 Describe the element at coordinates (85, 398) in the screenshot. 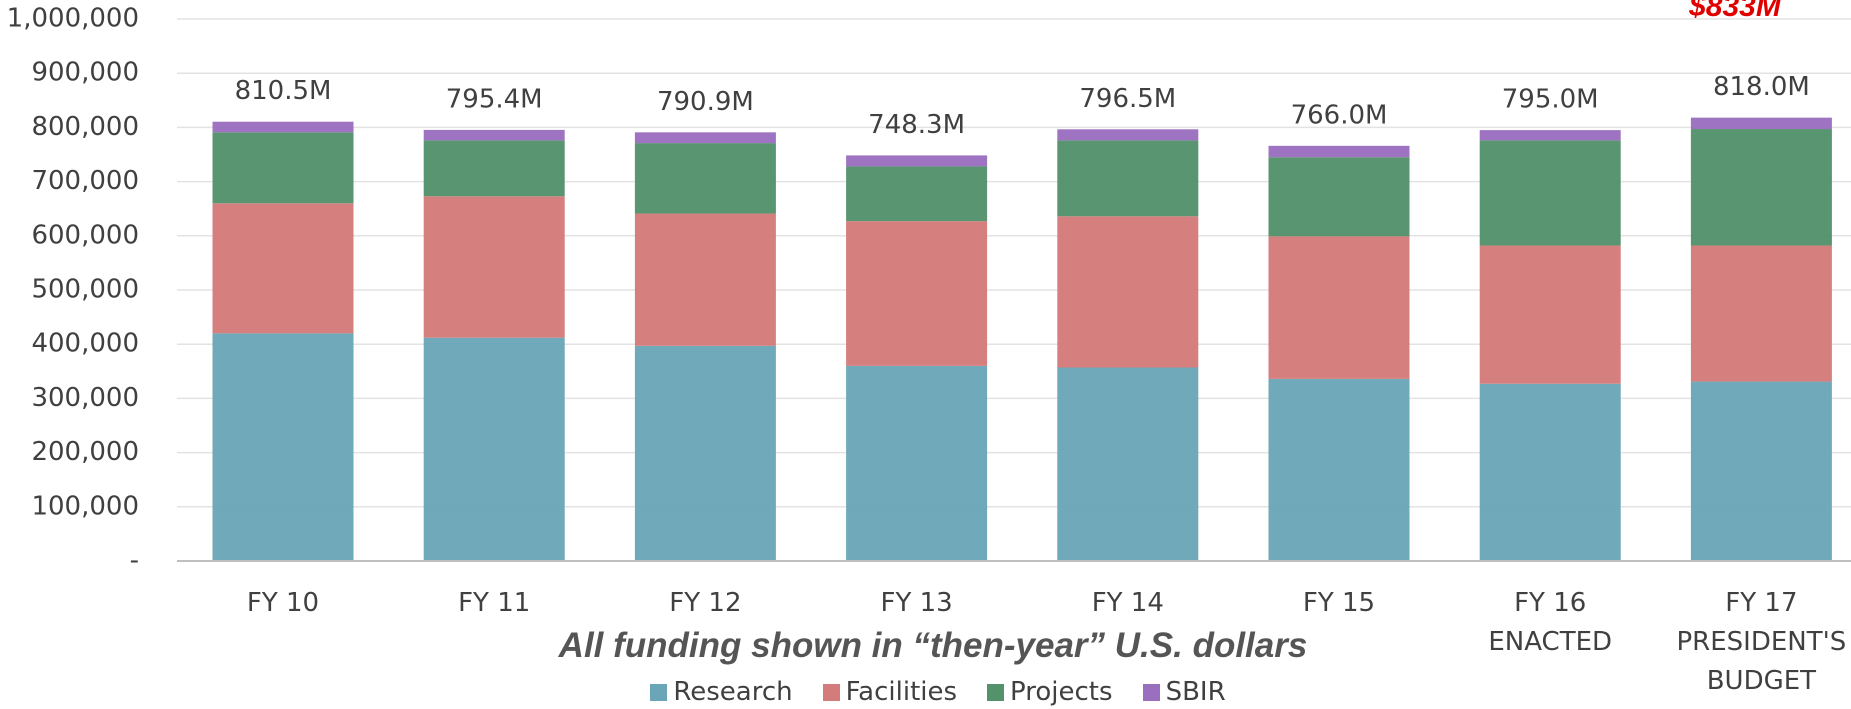

I see `y-tick-label: 300,000` at that location.